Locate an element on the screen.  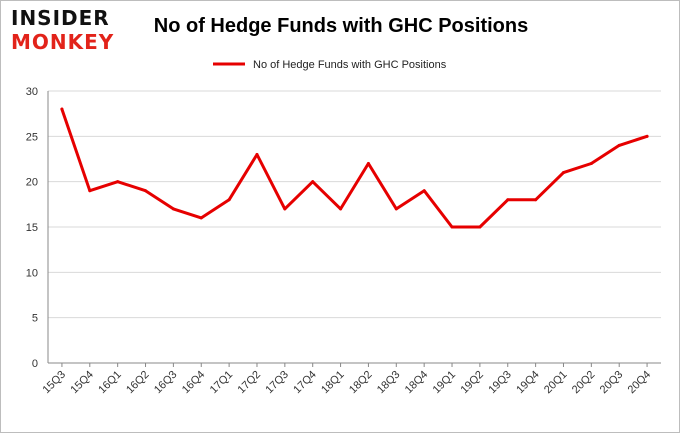
x-tick-label: 20Q2 is located at coordinates (584, 383).